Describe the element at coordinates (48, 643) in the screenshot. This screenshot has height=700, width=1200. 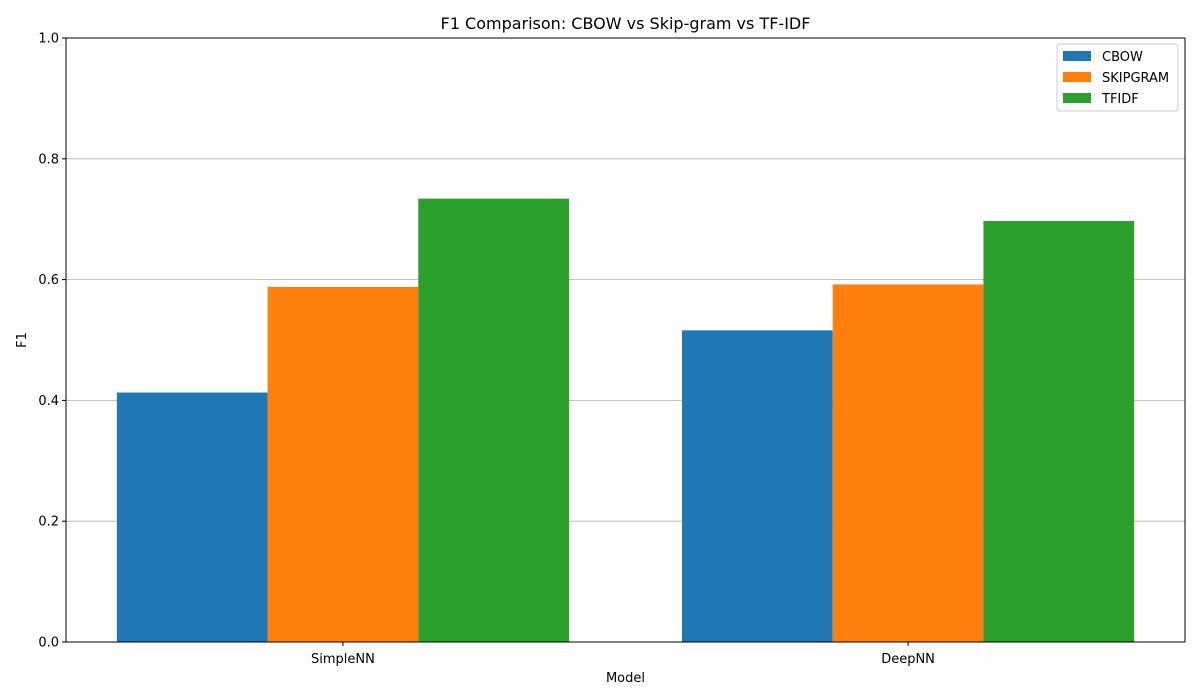
I see `y-tick-label: 0.0` at that location.